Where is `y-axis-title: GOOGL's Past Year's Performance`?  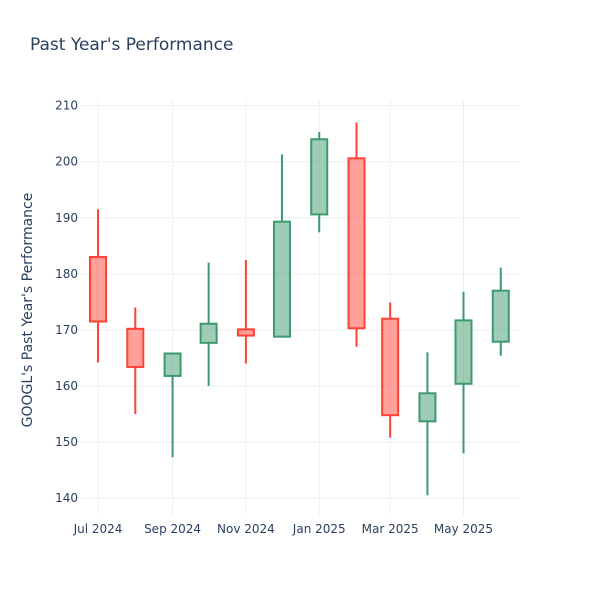 y-axis-title: GOOGL's Past Year's Performance is located at coordinates (28, 310).